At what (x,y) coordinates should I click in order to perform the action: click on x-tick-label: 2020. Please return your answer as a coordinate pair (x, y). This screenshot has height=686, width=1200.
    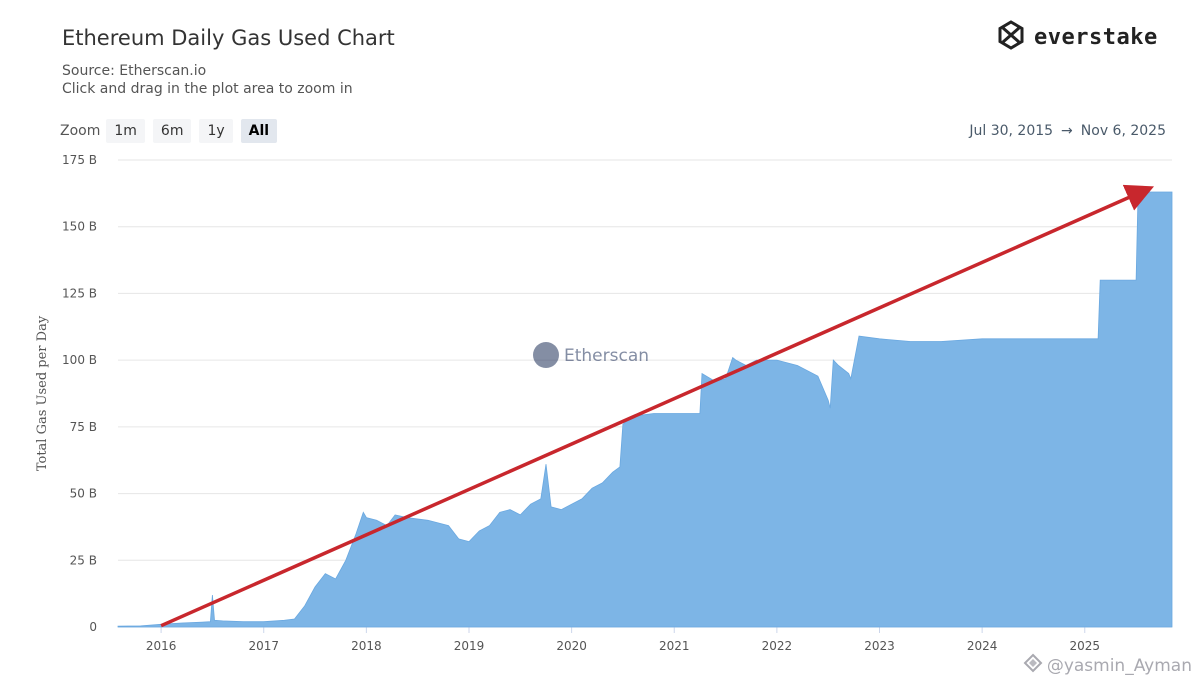
    Looking at the image, I should click on (571, 646).